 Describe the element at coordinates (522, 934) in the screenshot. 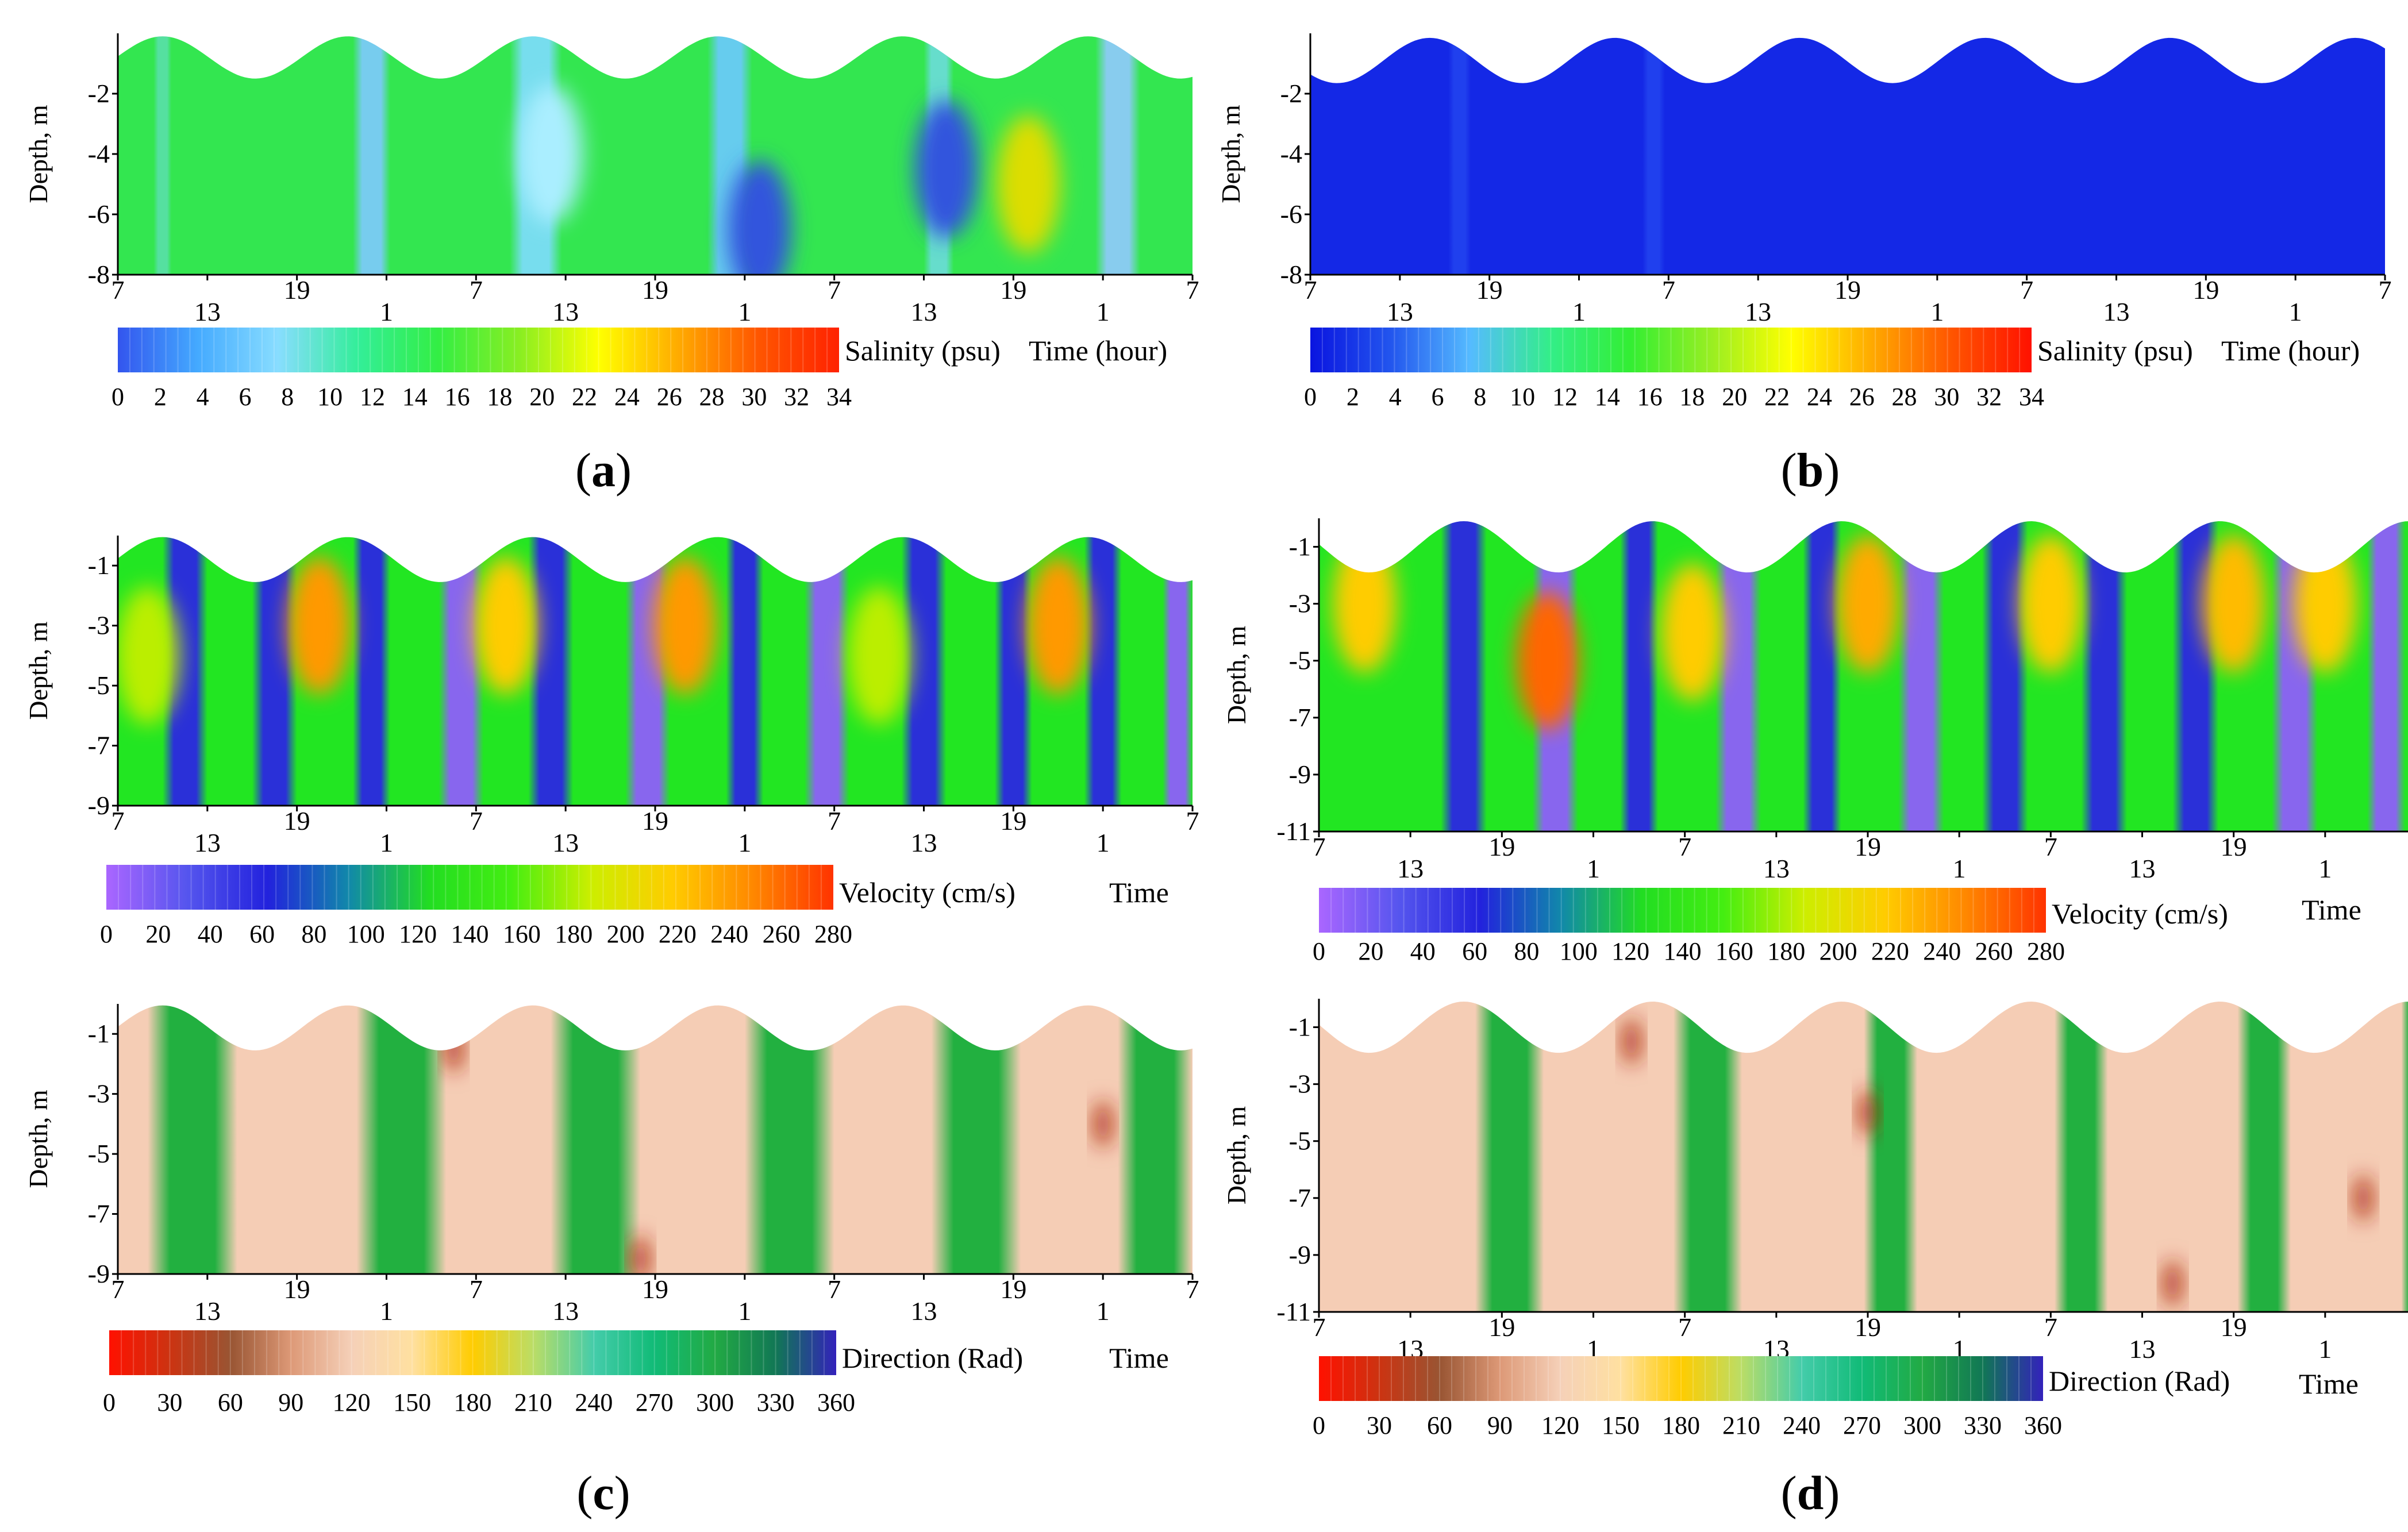

I see `colorbar-tick-label: 160` at that location.